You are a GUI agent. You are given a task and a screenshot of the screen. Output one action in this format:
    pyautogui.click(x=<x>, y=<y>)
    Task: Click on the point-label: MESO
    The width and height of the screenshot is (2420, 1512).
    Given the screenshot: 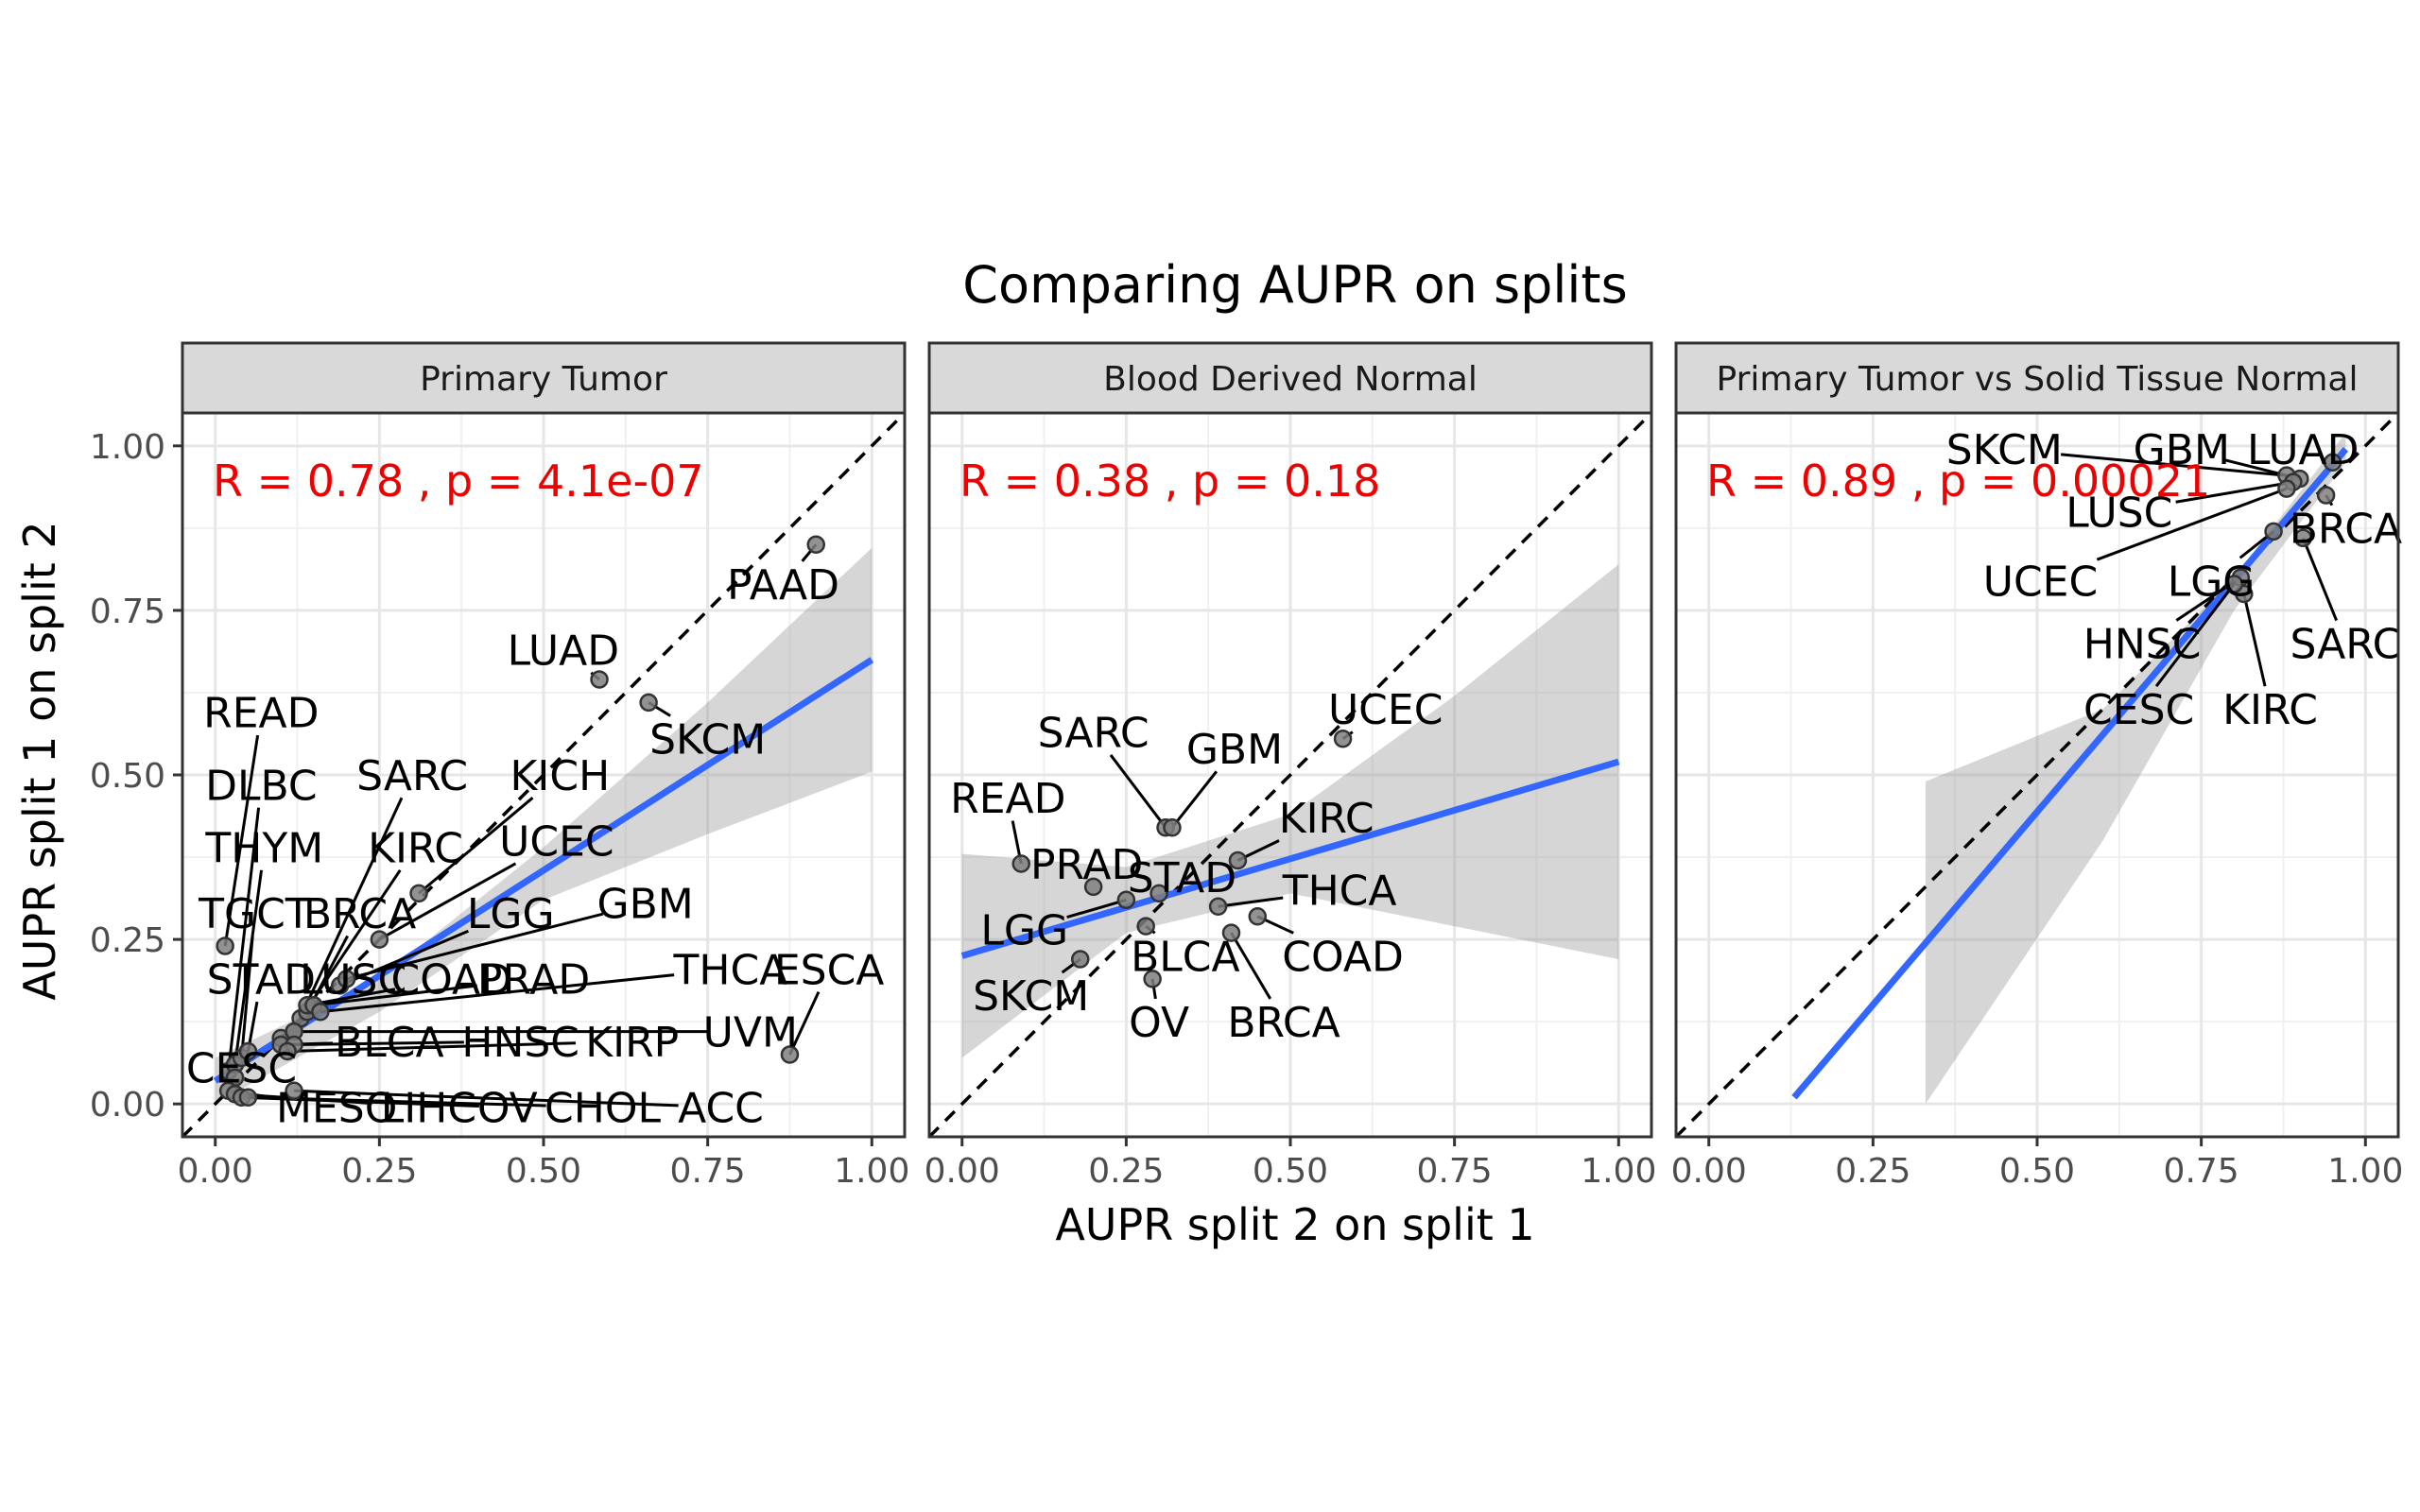 What is the action you would take?
    pyautogui.click(x=336, y=1109)
    